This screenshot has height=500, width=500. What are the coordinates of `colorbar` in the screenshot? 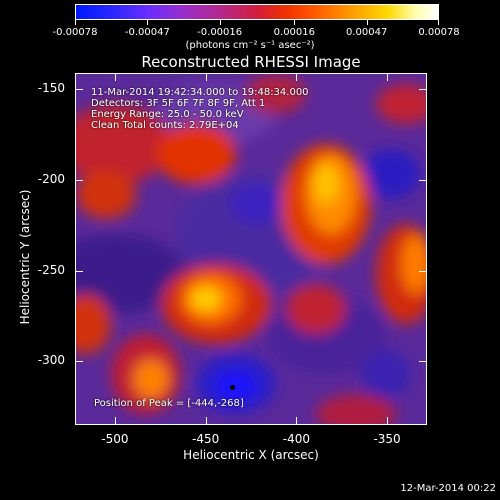 It's located at (257, 12).